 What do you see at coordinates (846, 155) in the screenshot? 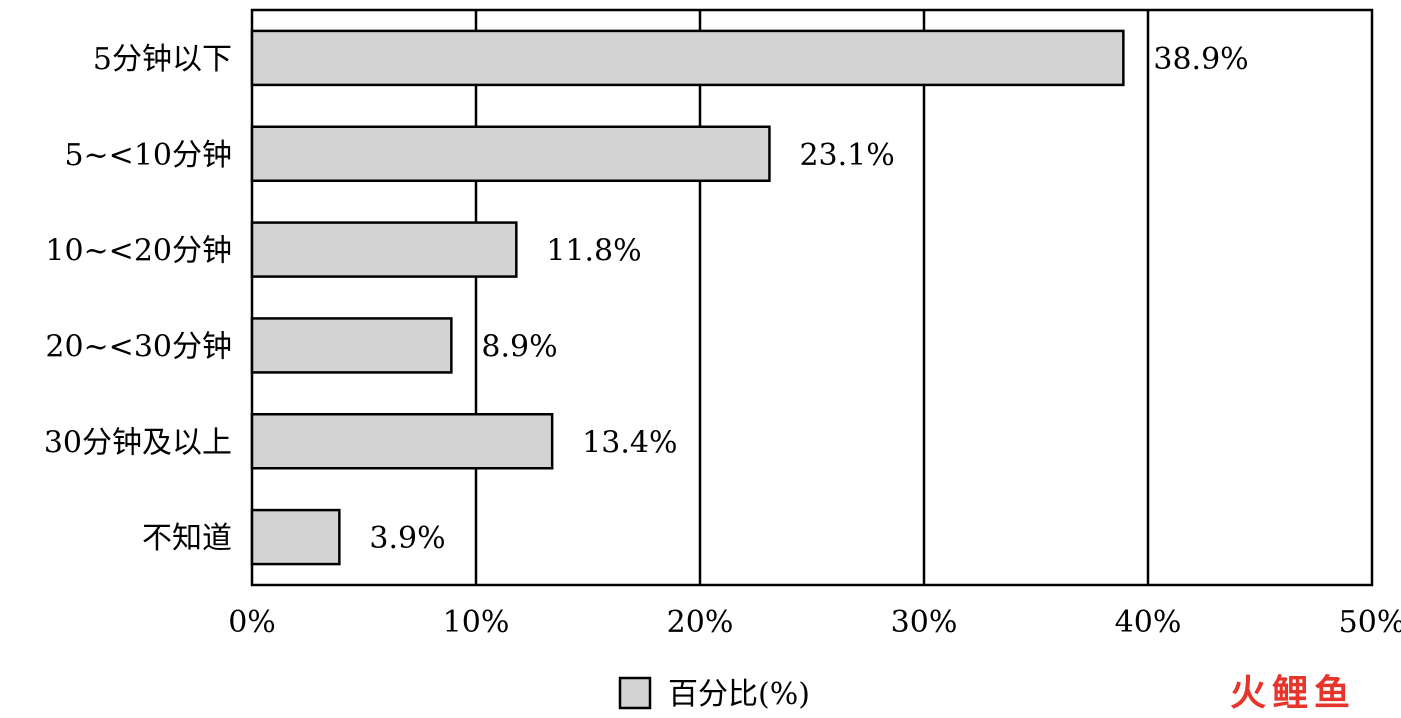
I see `data-label-1: 23.1%` at bounding box center [846, 155].